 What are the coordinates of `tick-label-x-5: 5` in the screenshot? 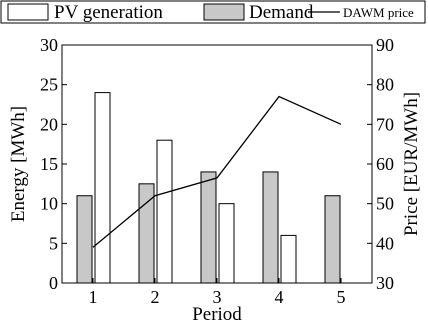 It's located at (341, 297).